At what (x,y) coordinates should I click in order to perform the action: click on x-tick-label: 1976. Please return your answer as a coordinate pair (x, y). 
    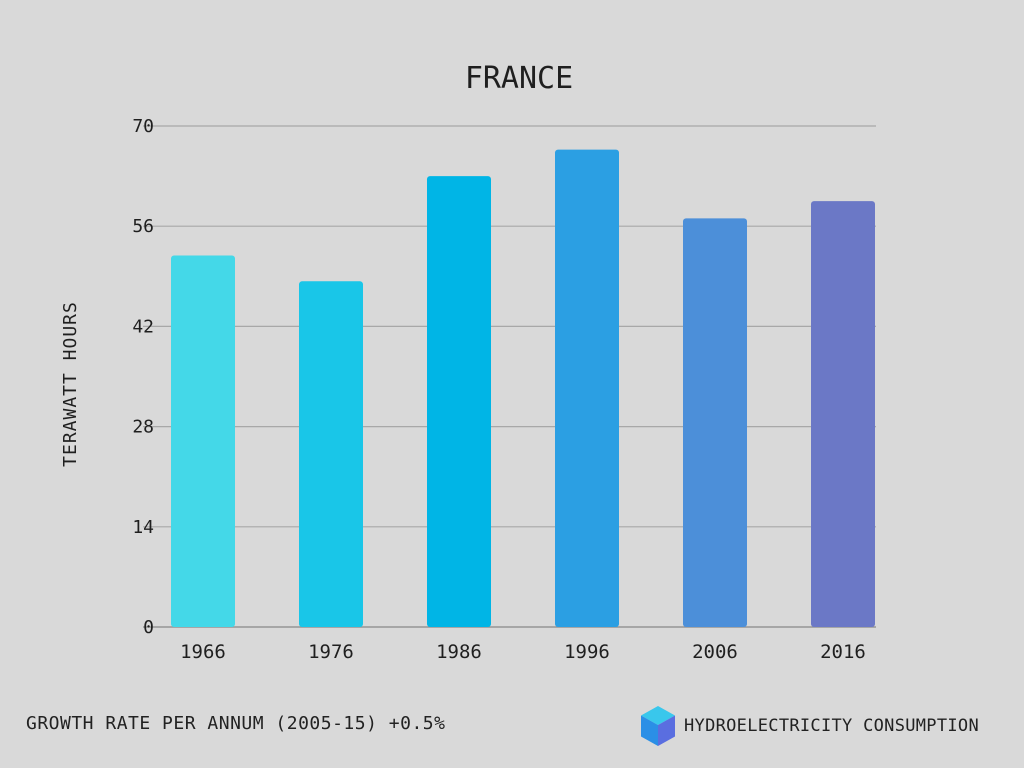
    Looking at the image, I should click on (331, 652).